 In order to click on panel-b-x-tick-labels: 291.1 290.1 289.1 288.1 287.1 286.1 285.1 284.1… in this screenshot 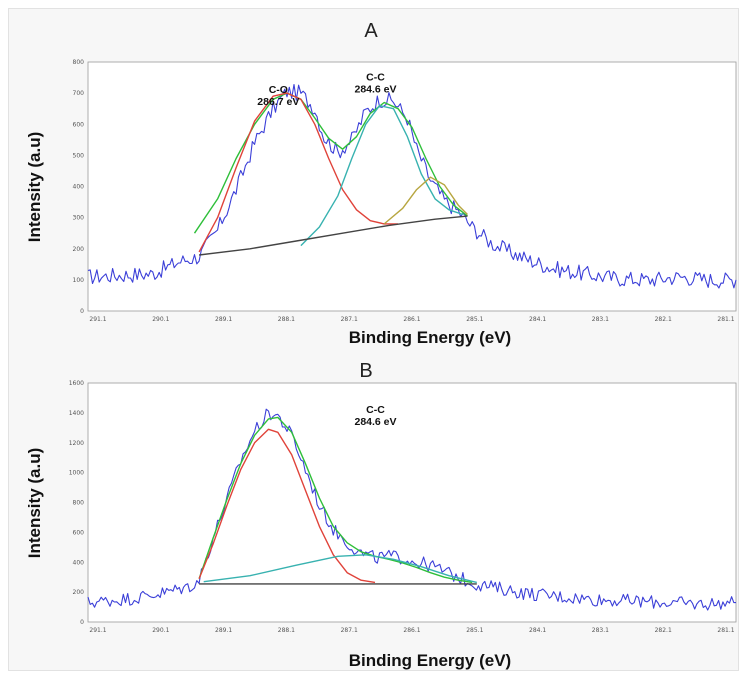, I will do `click(411, 630)`.